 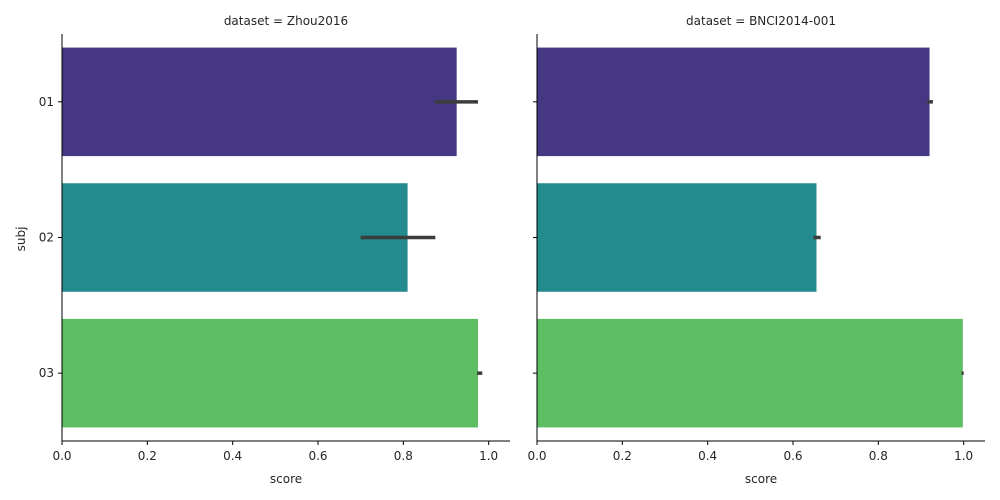 I want to click on y-tick-label: 03, so click(x=46, y=373).